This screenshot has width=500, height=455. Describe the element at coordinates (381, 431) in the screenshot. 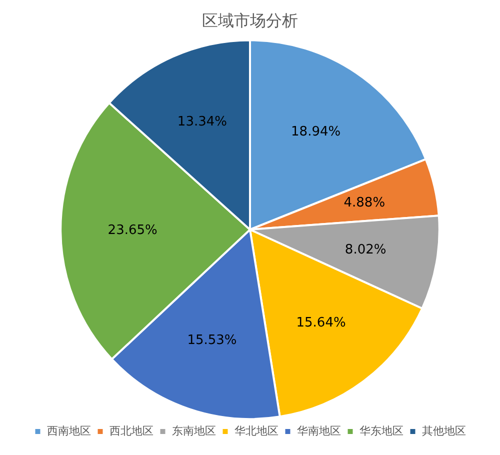

I see `legend-label: 华东地区` at that location.